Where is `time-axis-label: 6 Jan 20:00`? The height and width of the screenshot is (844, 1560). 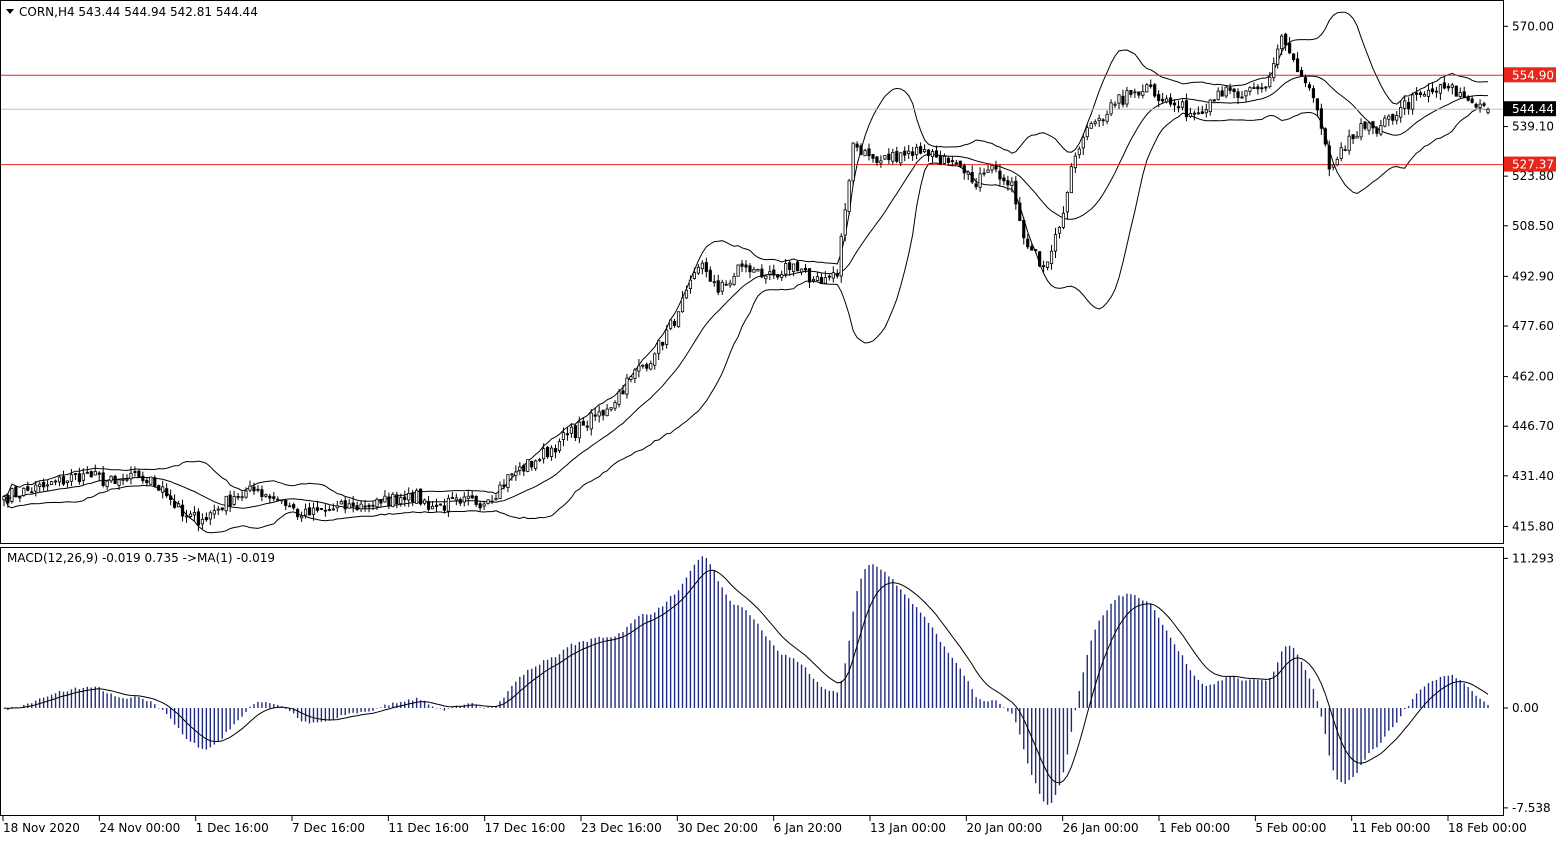 time-axis-label: 6 Jan 20:00 is located at coordinates (808, 828).